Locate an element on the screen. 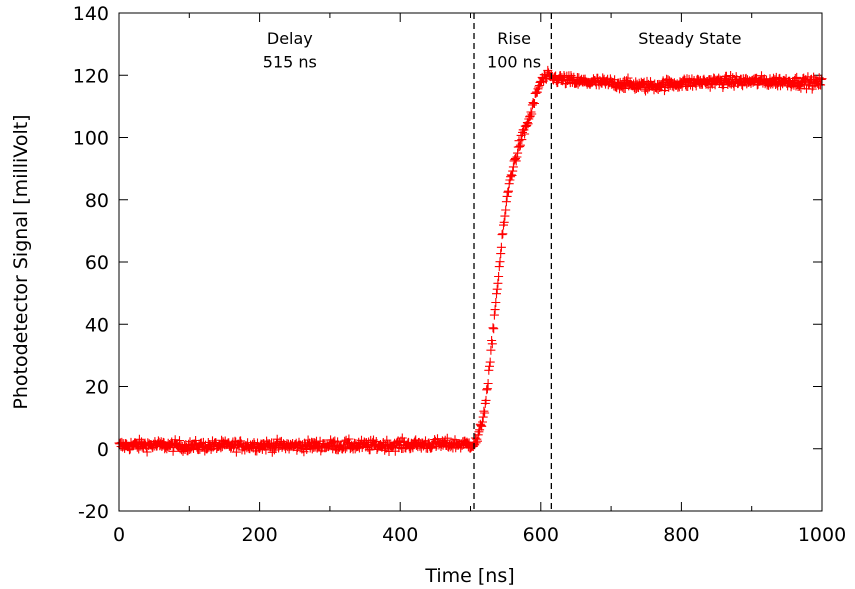  x-tick-label: 800 is located at coordinates (681, 535).